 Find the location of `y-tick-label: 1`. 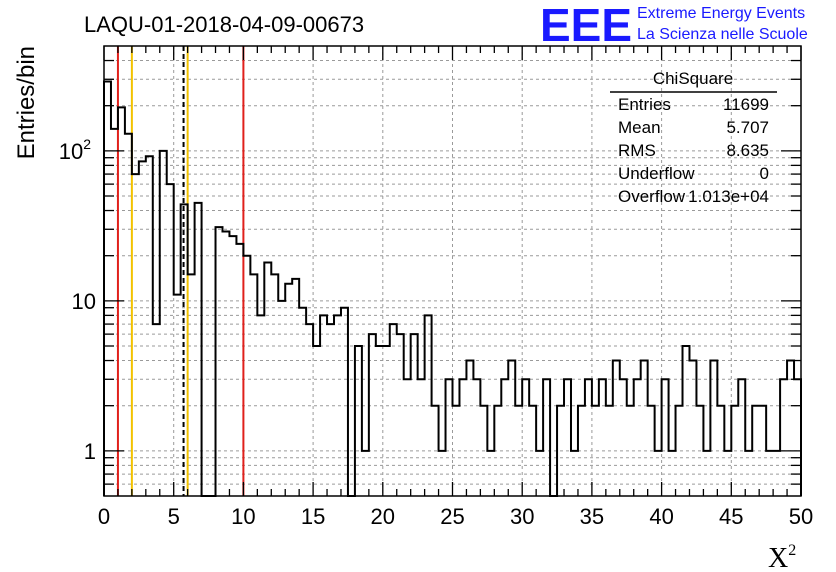

y-tick-label: 1 is located at coordinates (90, 451).